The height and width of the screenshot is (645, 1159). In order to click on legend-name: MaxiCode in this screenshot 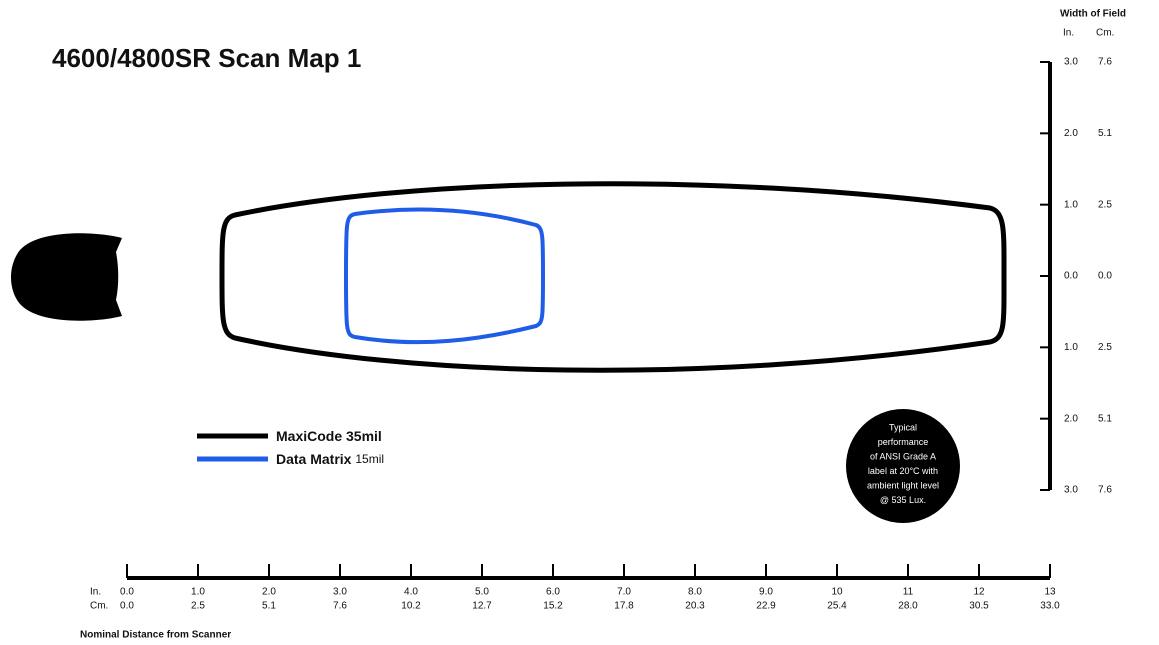, I will do `click(309, 436)`.